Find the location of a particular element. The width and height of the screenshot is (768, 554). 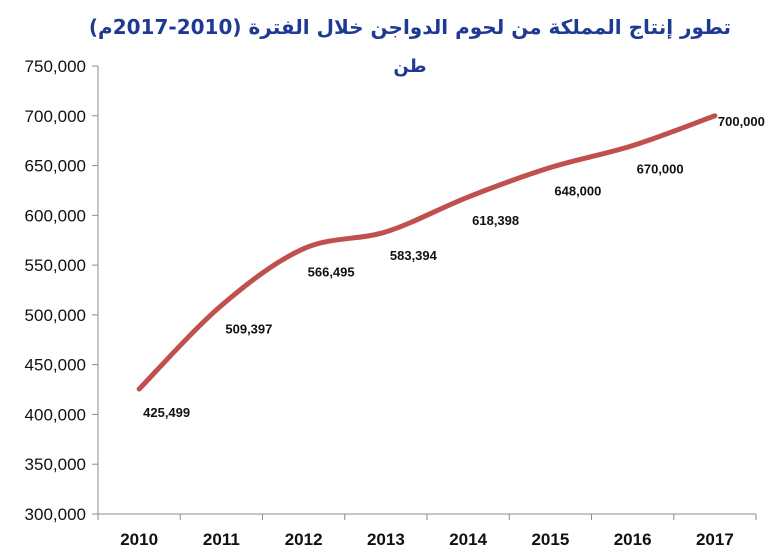

x-axis-ticks: 2010 2011 2012 2013 2014 2015 2016 2017 is located at coordinates (427, 531).